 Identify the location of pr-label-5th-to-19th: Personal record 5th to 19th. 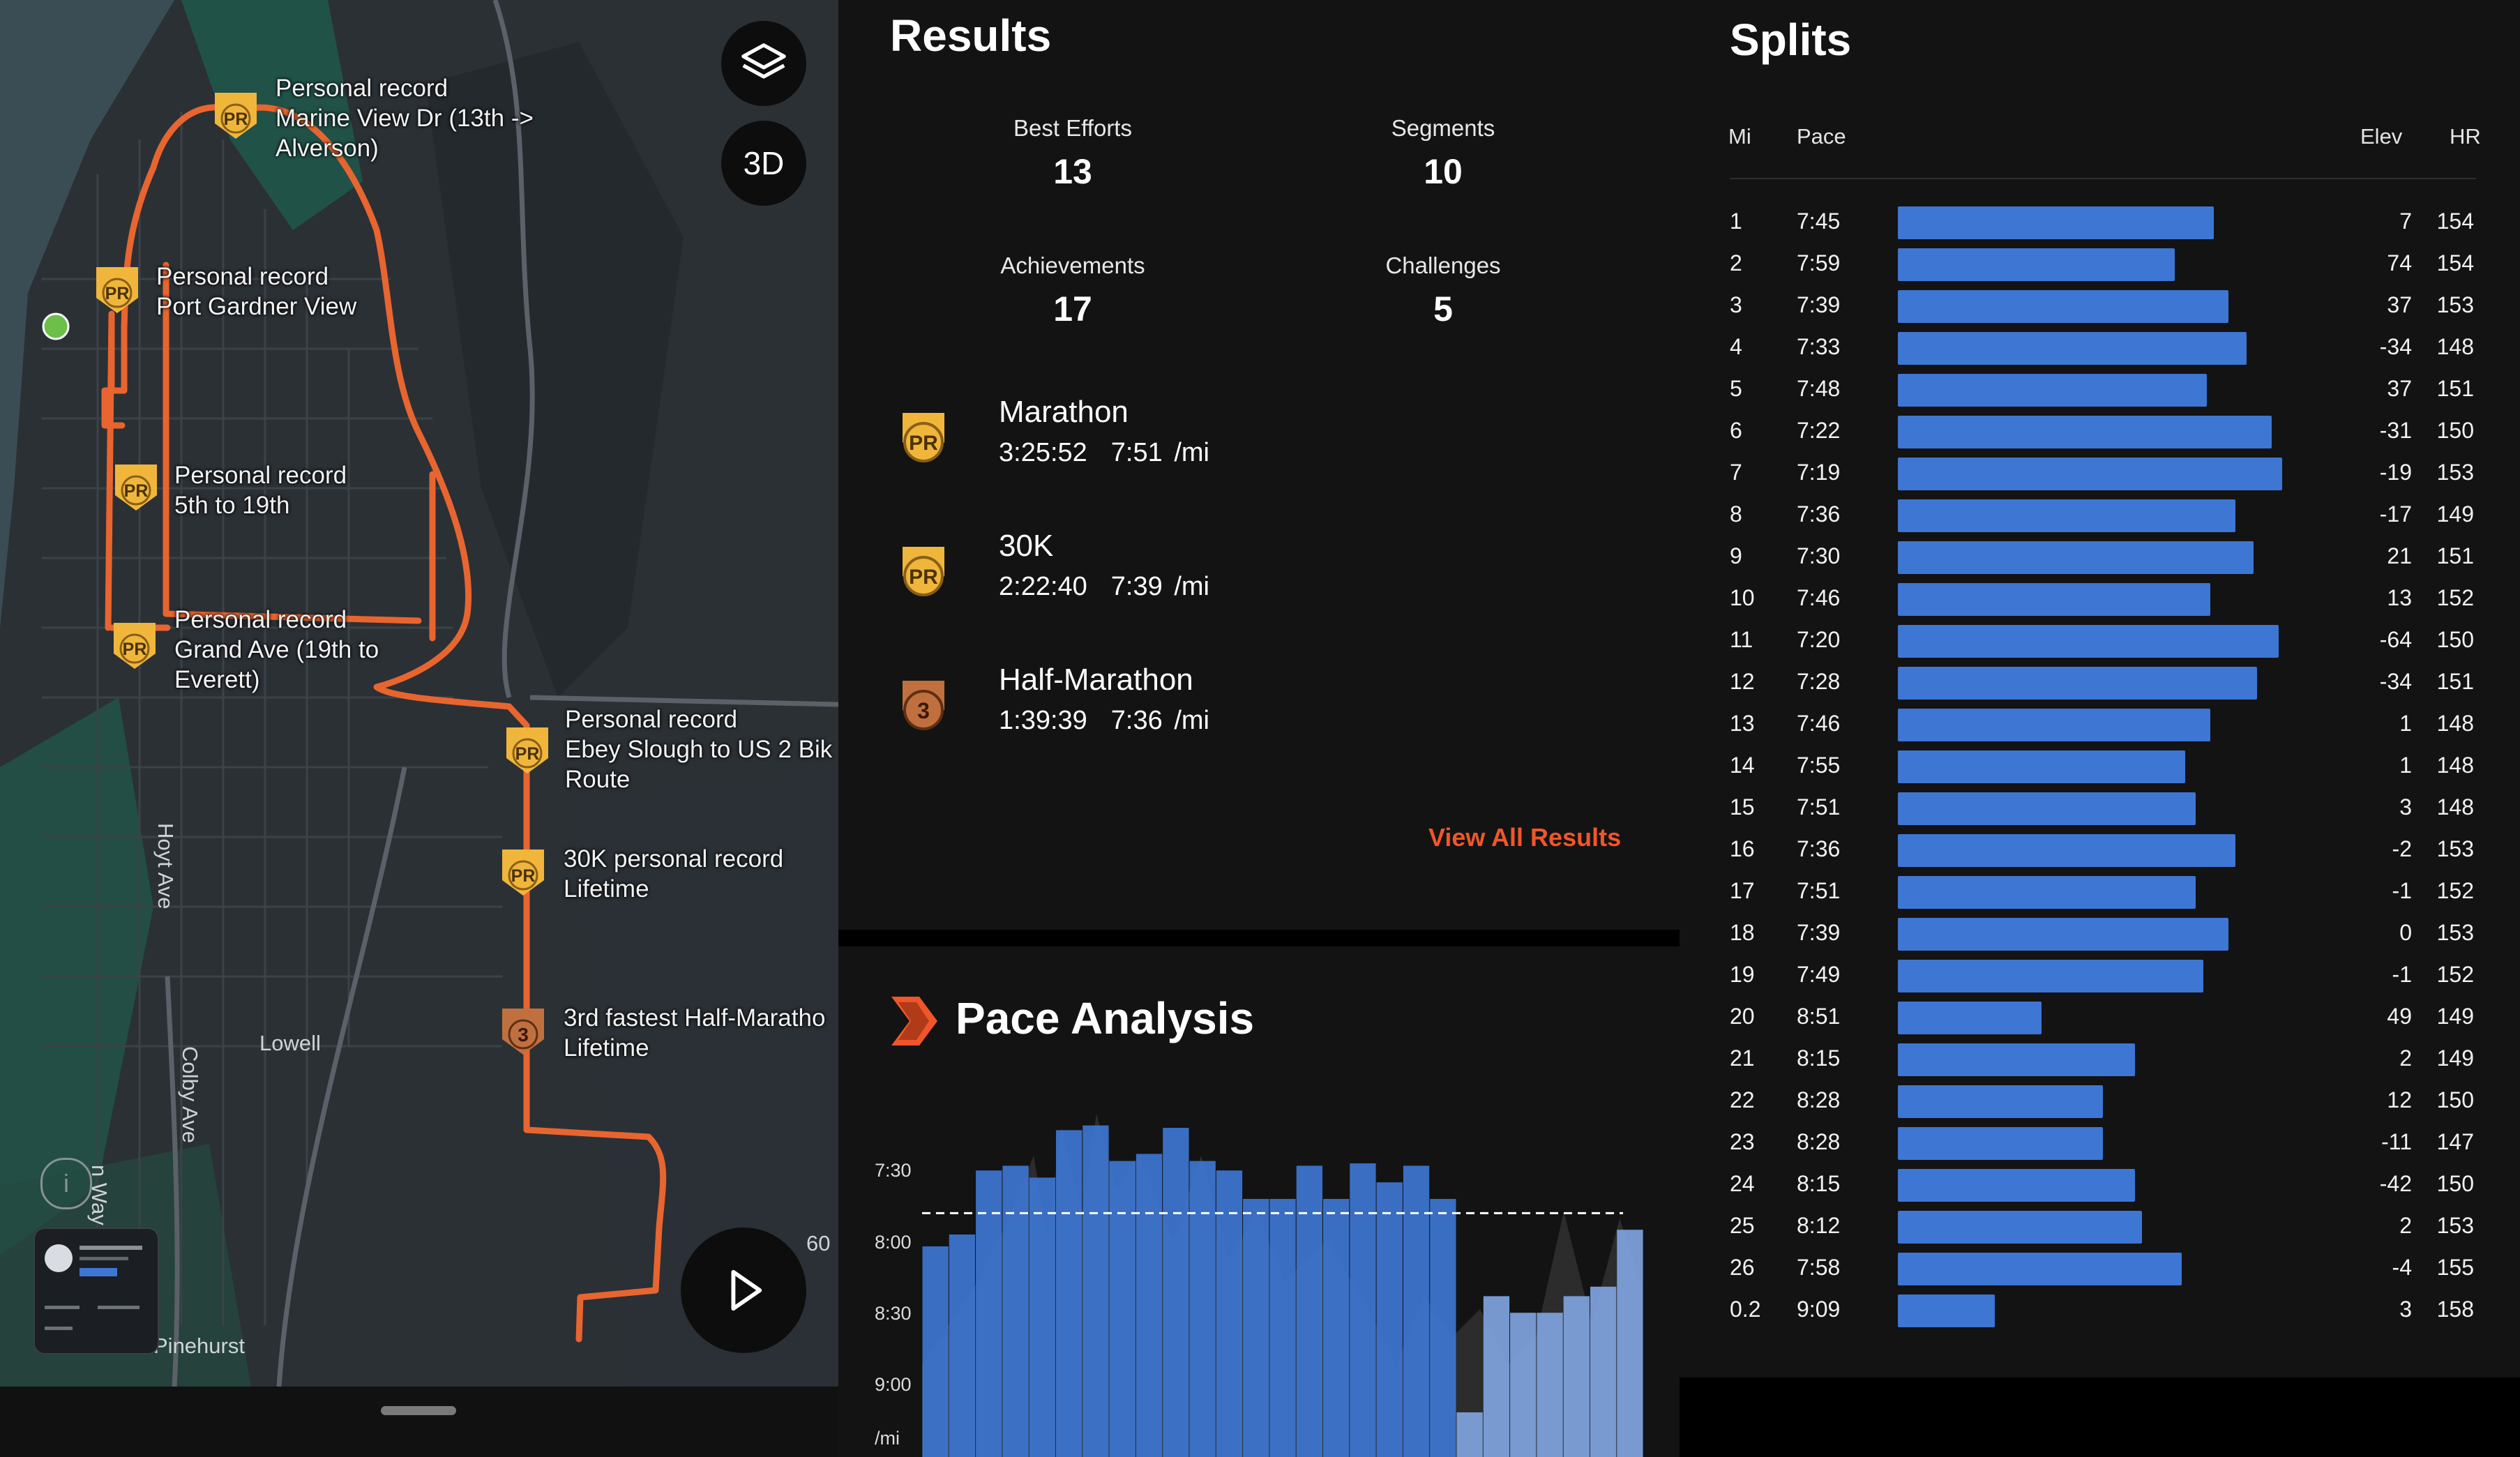
(260, 490).